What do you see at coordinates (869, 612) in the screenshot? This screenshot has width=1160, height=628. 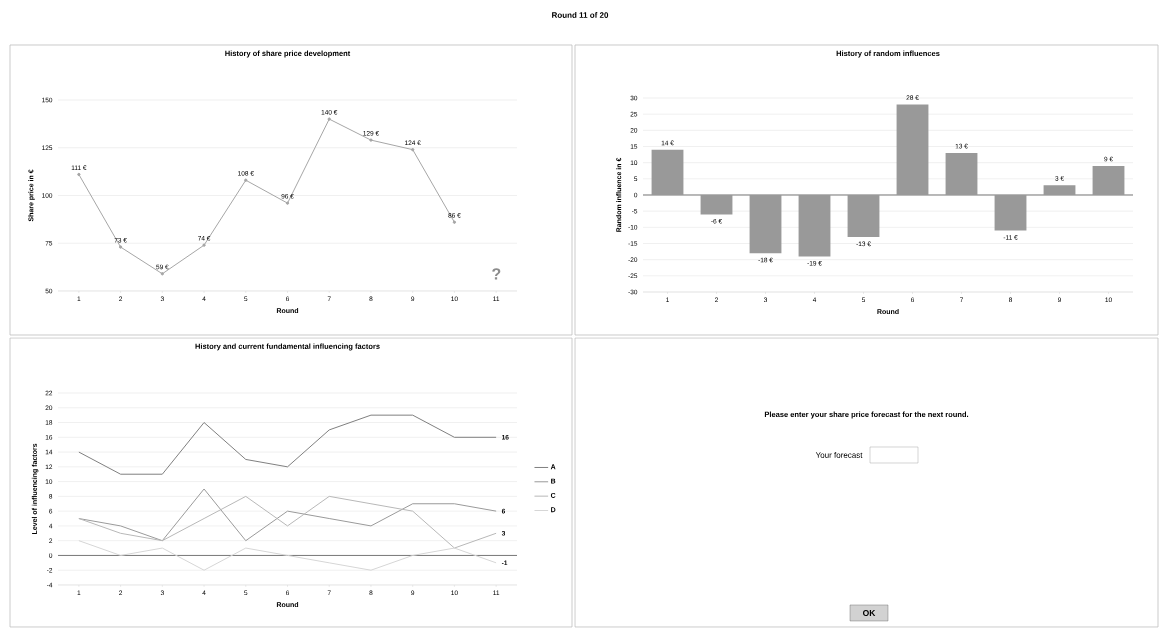 I see `text: OK` at bounding box center [869, 612].